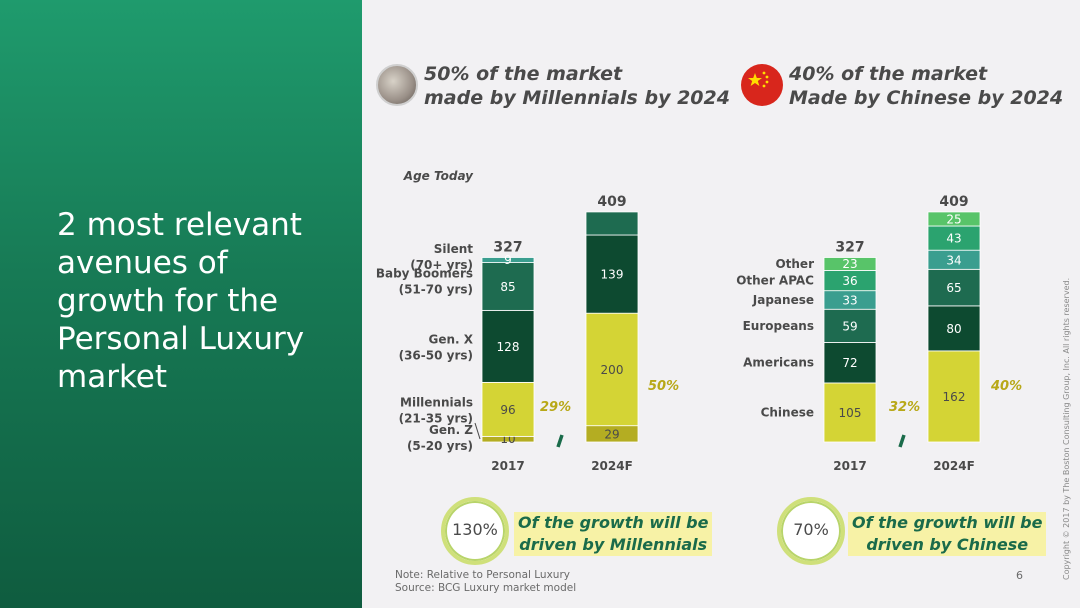 This screenshot has height=608, width=1080. I want to click on age-chart-series-sublabel: (70+ yrs), so click(441, 265).